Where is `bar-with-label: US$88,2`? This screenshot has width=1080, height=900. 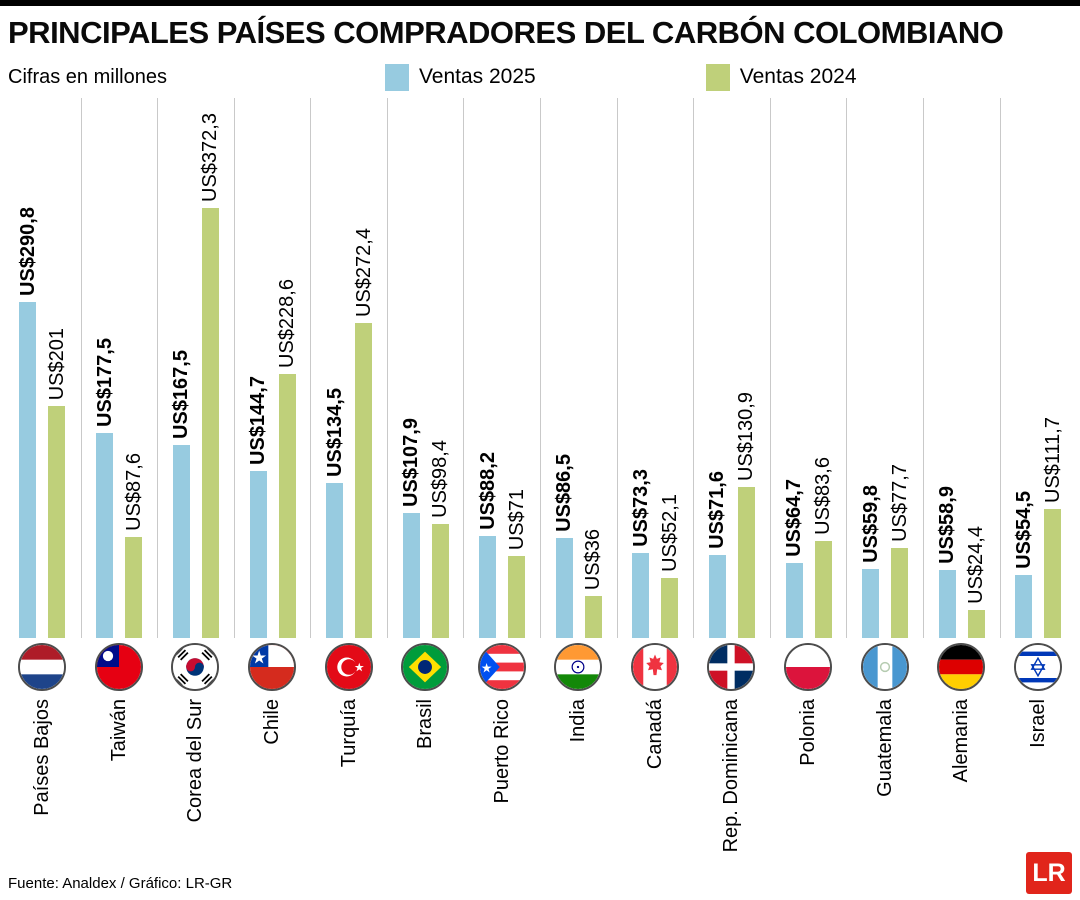 bar-with-label: US$88,2 is located at coordinates (487, 545).